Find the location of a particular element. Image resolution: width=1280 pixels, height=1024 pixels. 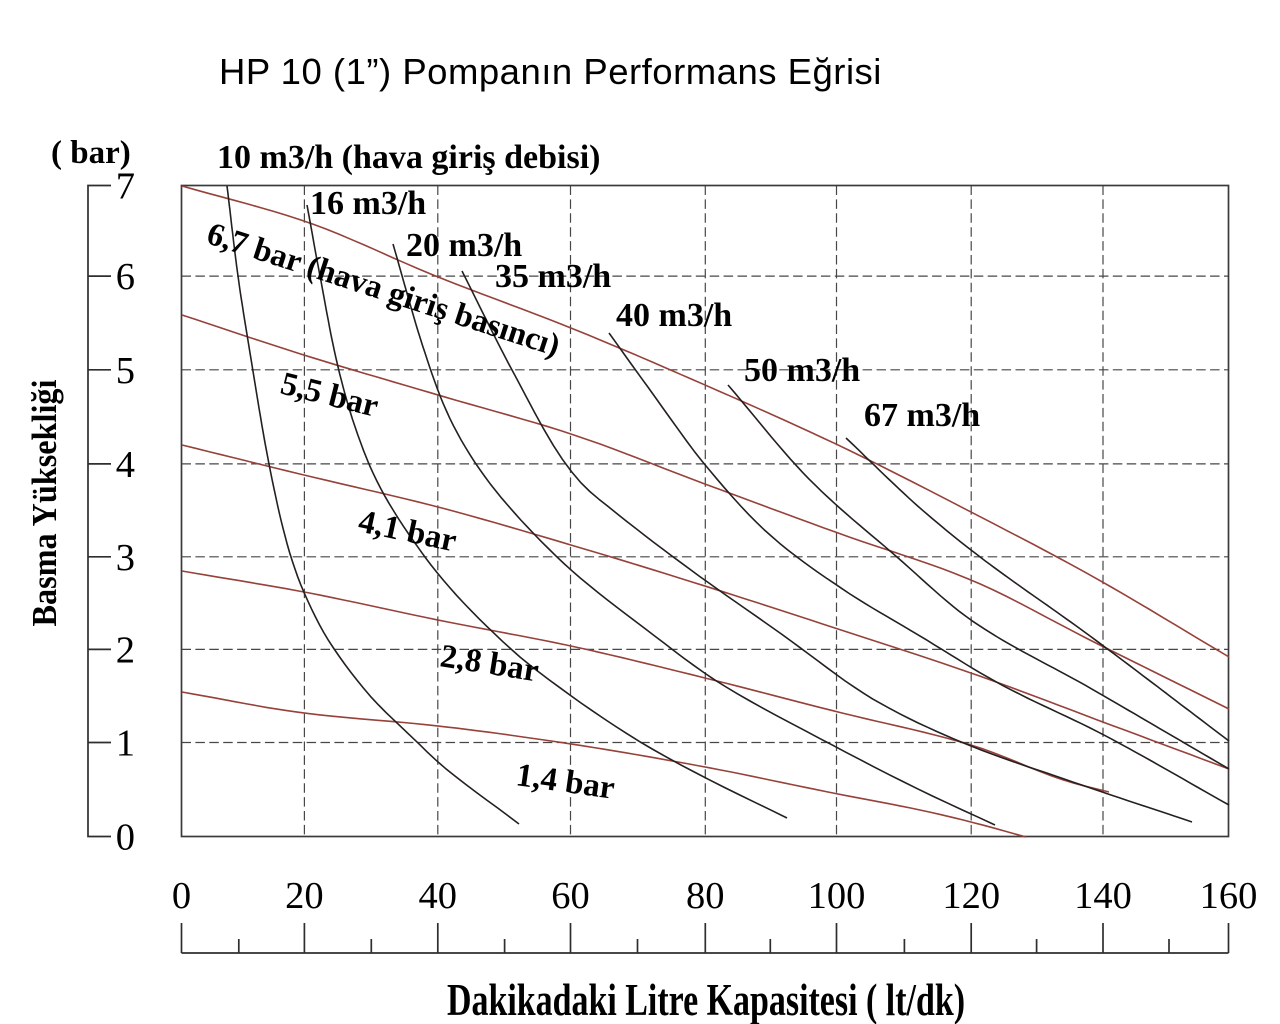

svg-text: ( bar) is located at coordinates (91, 153).